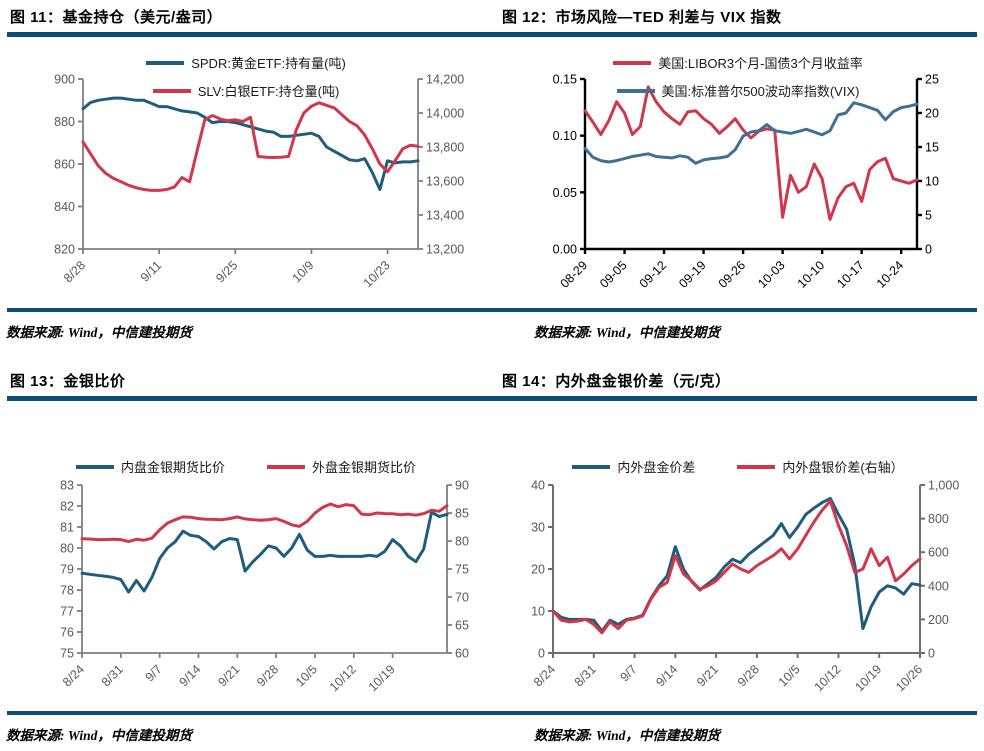  I want to click on right-axis-labels: 25 20 15 10 5 0, so click(928, 165).